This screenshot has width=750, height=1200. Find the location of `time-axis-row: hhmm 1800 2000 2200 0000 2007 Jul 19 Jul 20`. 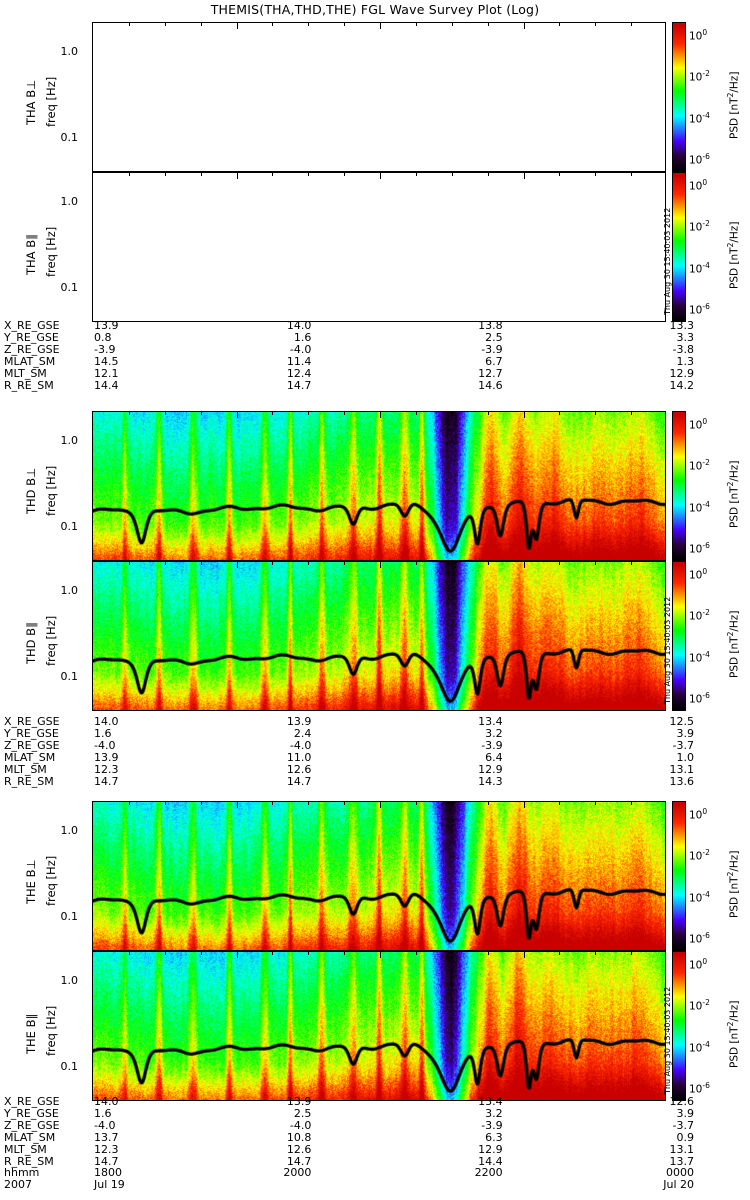

time-axis-row: hhmm 1800 2000 2200 0000 2007 Jul 19 Jul 20 is located at coordinates (377, 1182).